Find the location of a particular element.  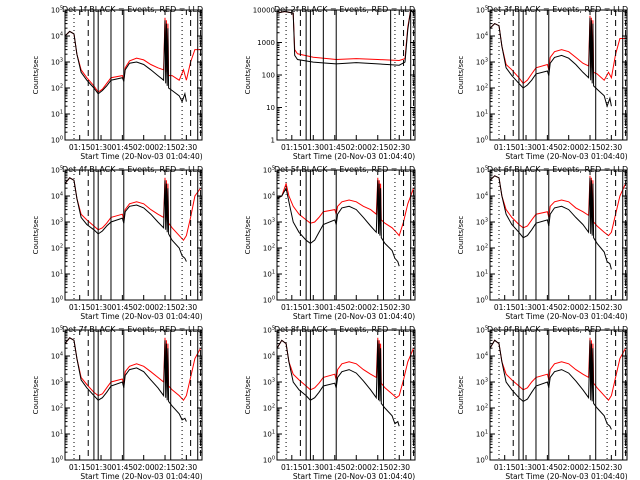

panel-title: Det 3f BLACK = Events, RED = LLD is located at coordinates (557, 9).